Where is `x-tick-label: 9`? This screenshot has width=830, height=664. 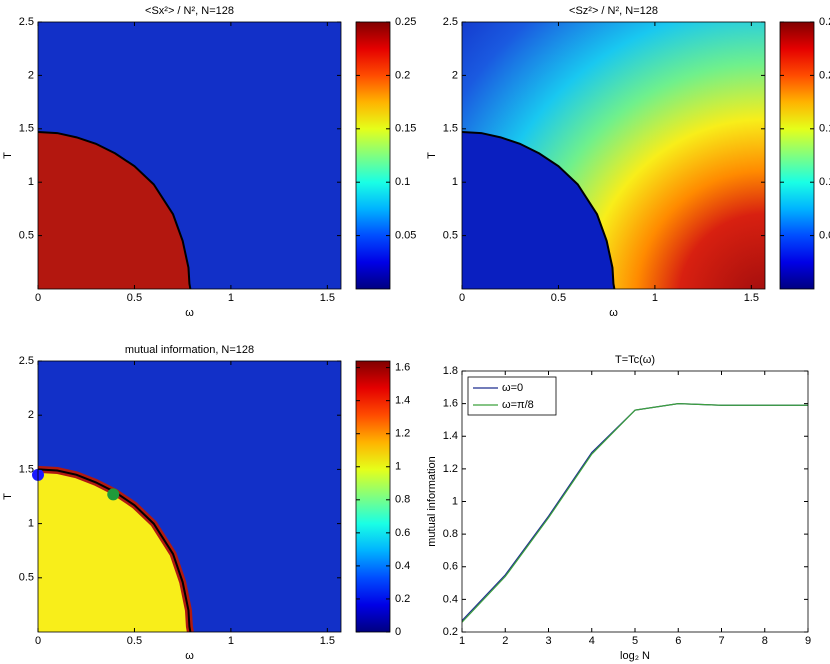
x-tick-label: 9 is located at coordinates (808, 641).